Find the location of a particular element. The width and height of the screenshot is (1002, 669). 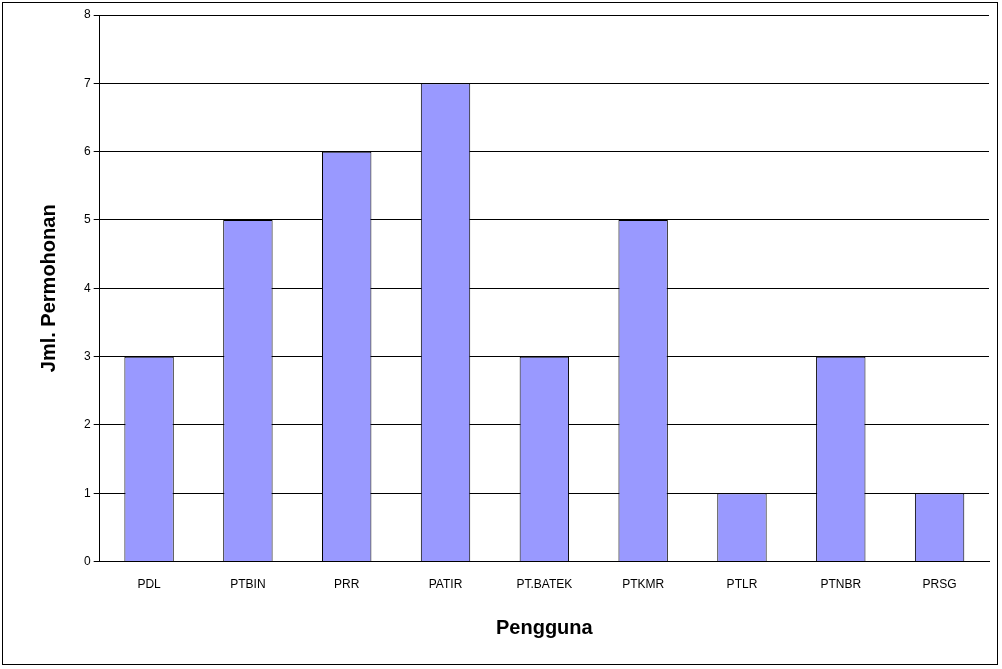

x-tick-label: PTBIN is located at coordinates (248, 584).